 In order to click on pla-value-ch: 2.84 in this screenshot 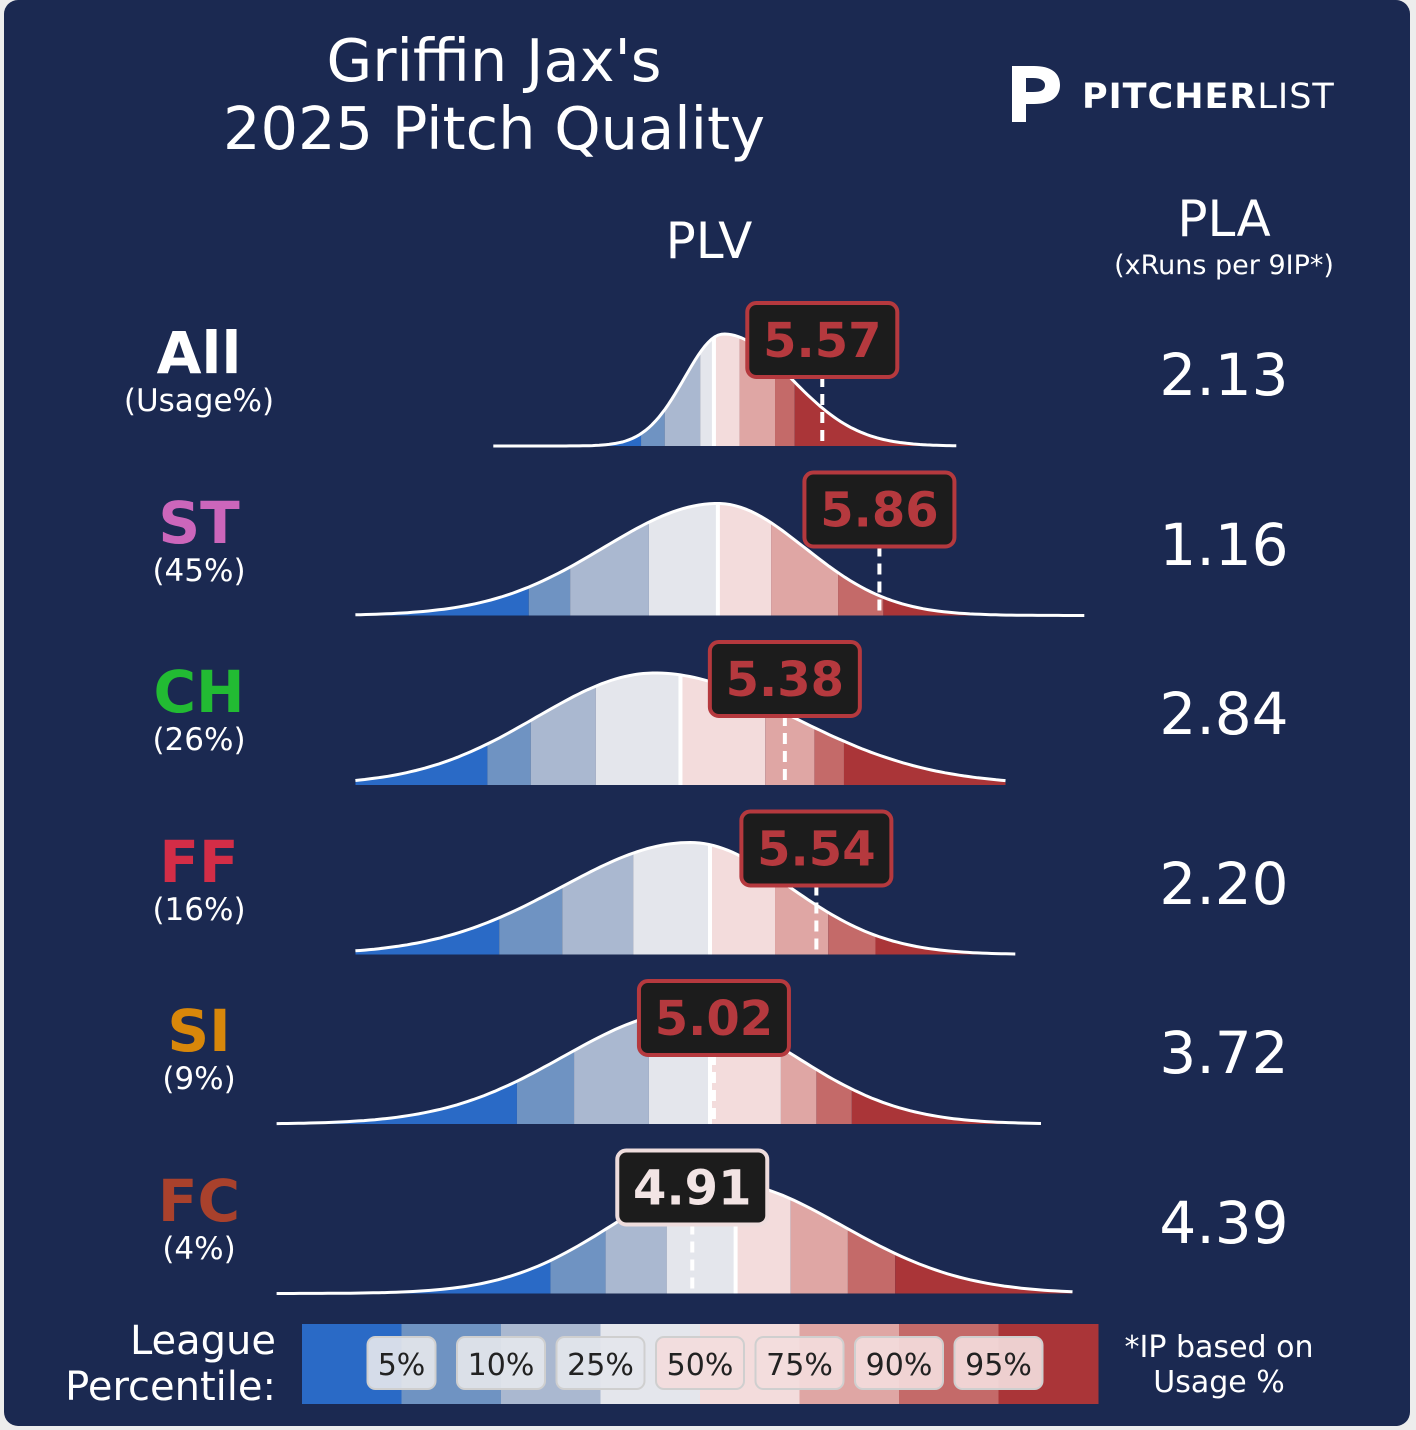, I will do `click(1224, 714)`.